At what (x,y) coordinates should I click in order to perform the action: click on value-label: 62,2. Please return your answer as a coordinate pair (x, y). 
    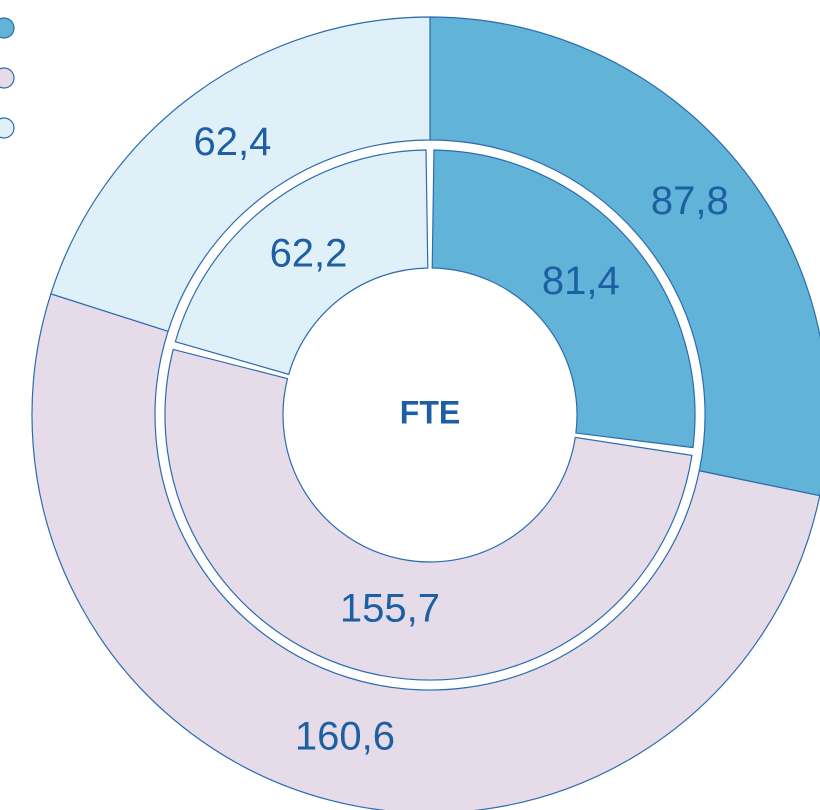
    Looking at the image, I should click on (309, 254).